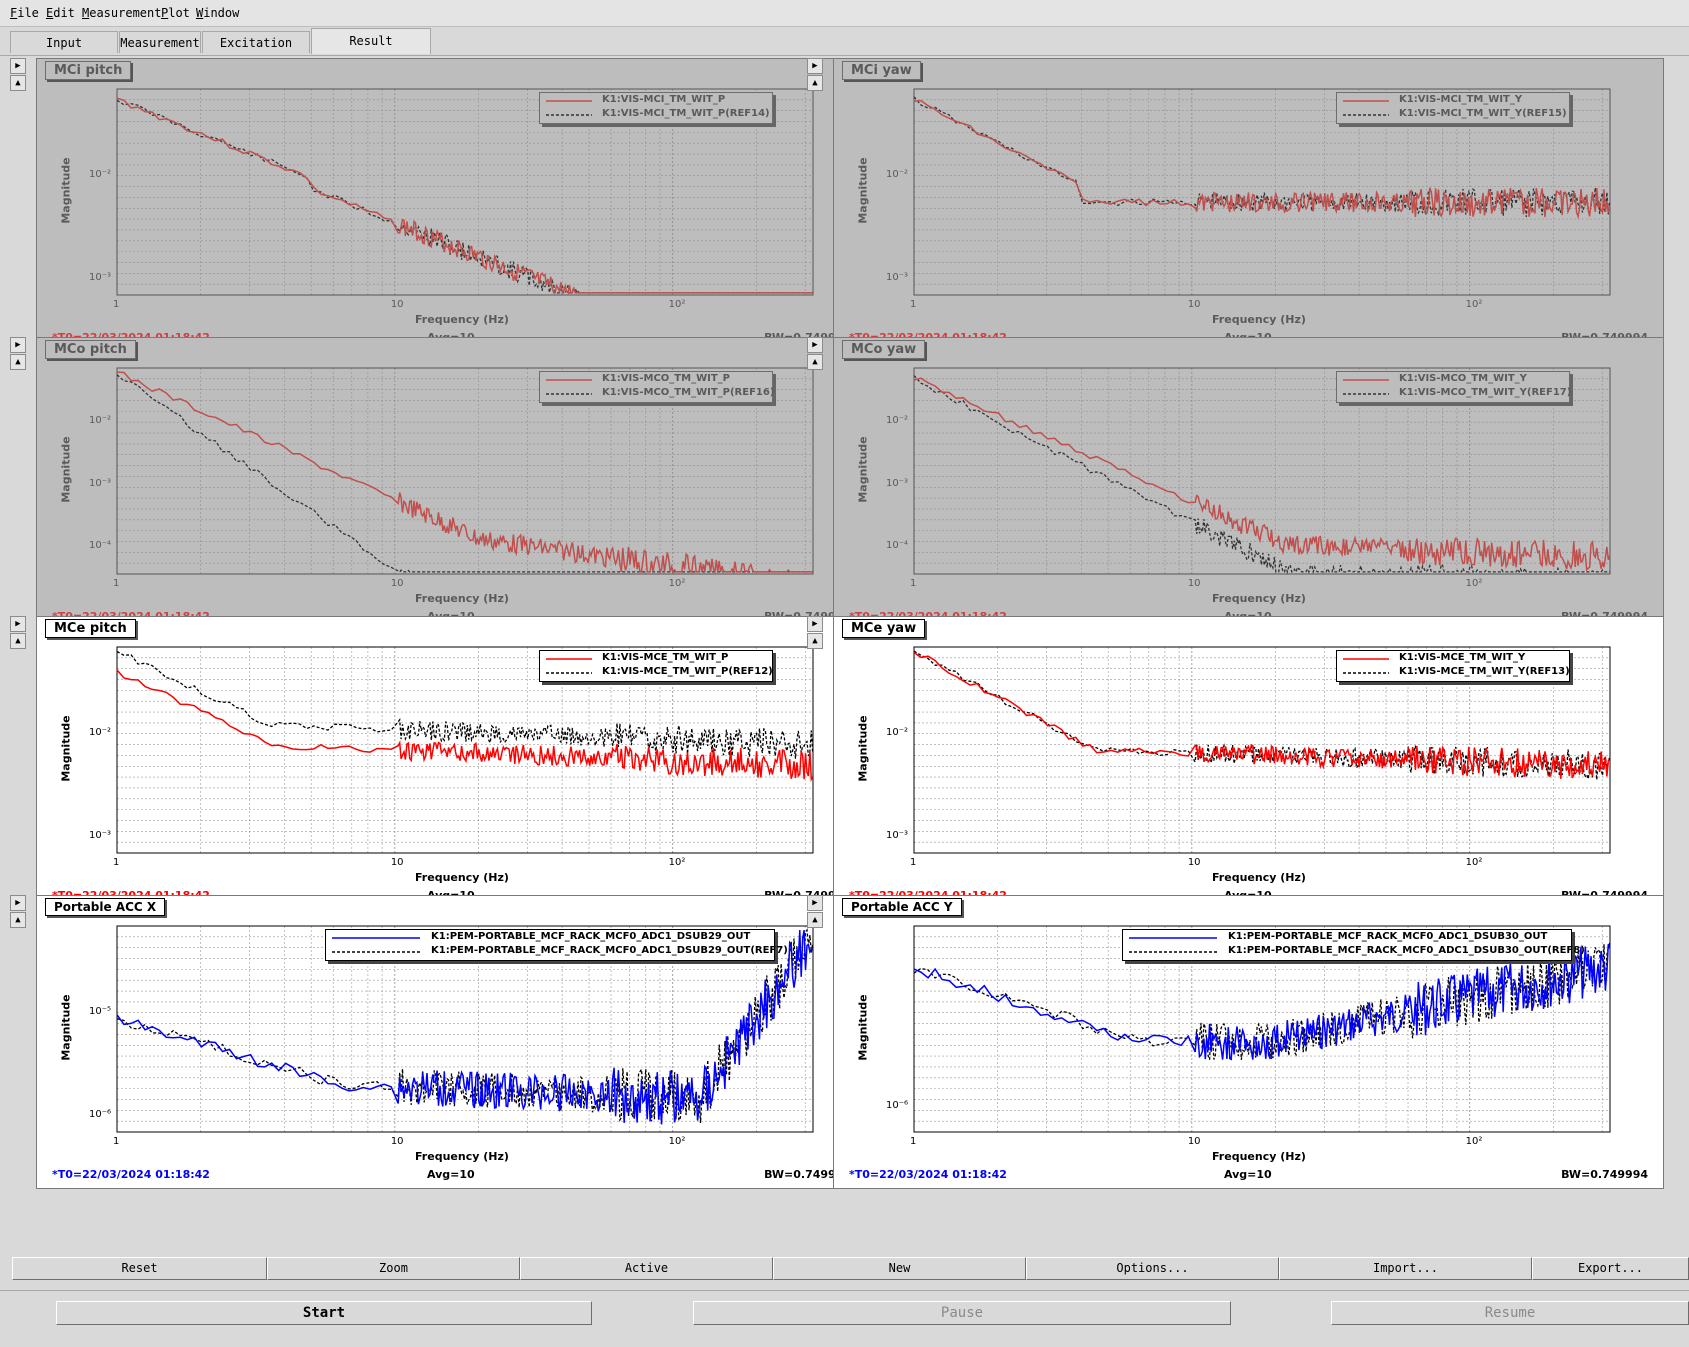 The width and height of the screenshot is (1689, 1347). Describe the element at coordinates (393, 1268) in the screenshot. I see `zoom-button: Zoom` at that location.